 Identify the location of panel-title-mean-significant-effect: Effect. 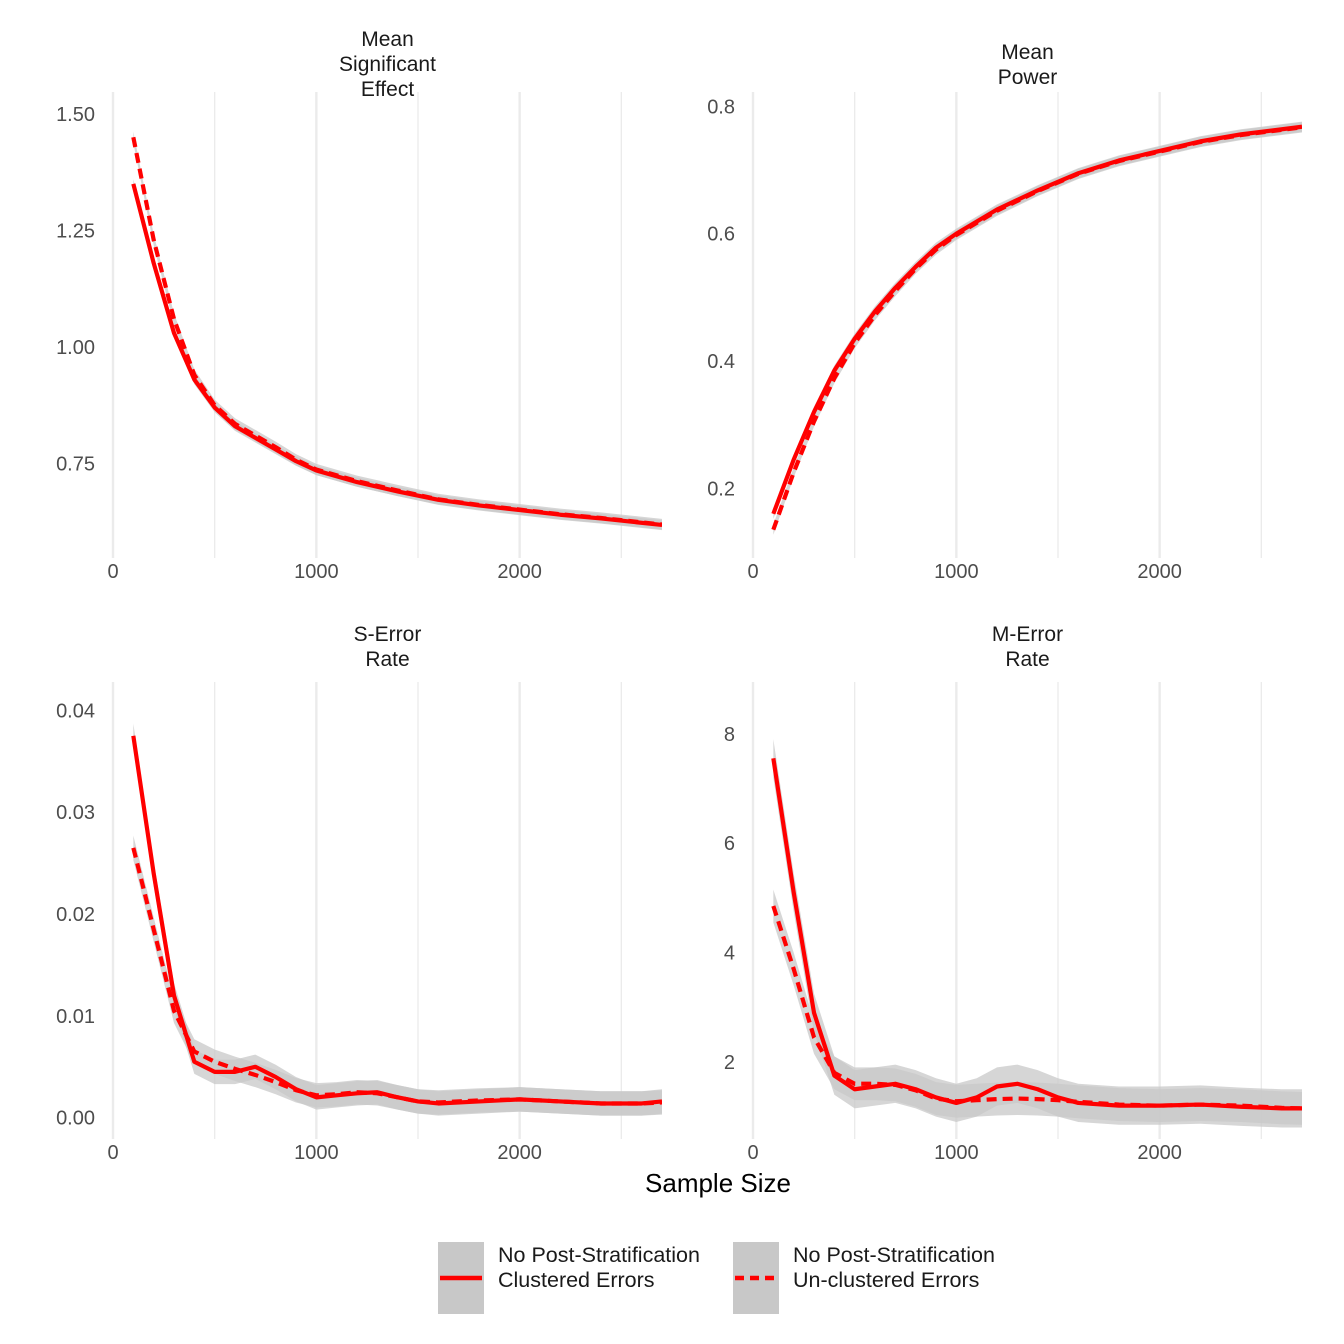
(387, 89).